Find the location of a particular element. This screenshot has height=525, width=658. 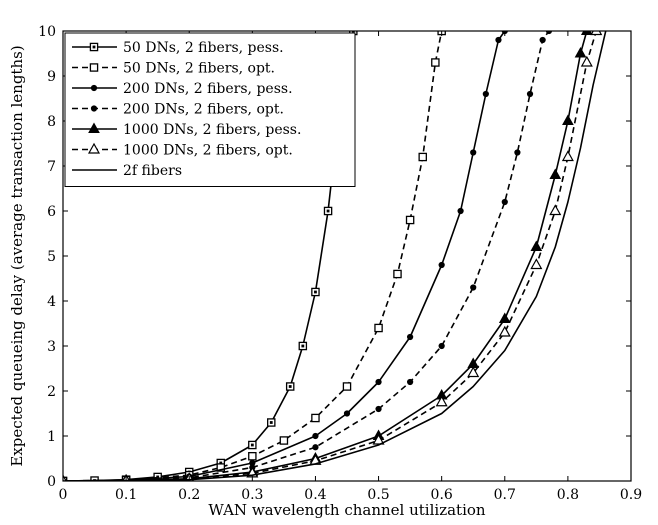

legend-item: 2f fibers is located at coordinates (127, 171).